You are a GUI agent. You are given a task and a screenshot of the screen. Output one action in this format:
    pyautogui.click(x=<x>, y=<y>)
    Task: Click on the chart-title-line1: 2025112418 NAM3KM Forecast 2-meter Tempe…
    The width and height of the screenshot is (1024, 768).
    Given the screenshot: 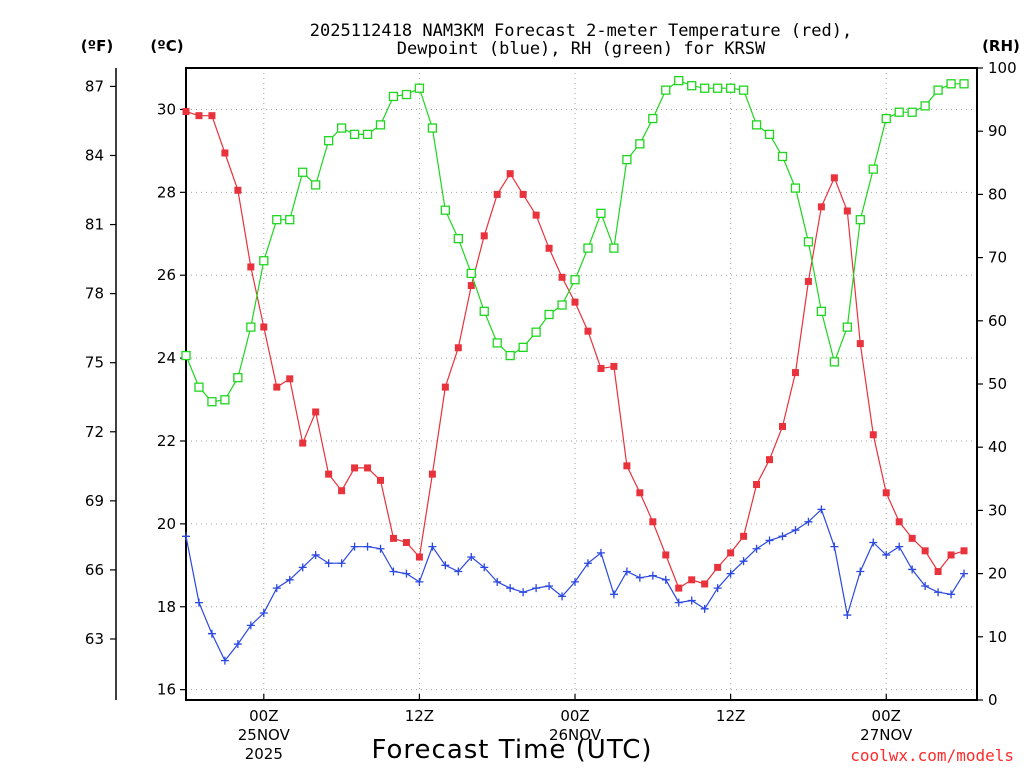 What is the action you would take?
    pyautogui.click(x=581, y=31)
    